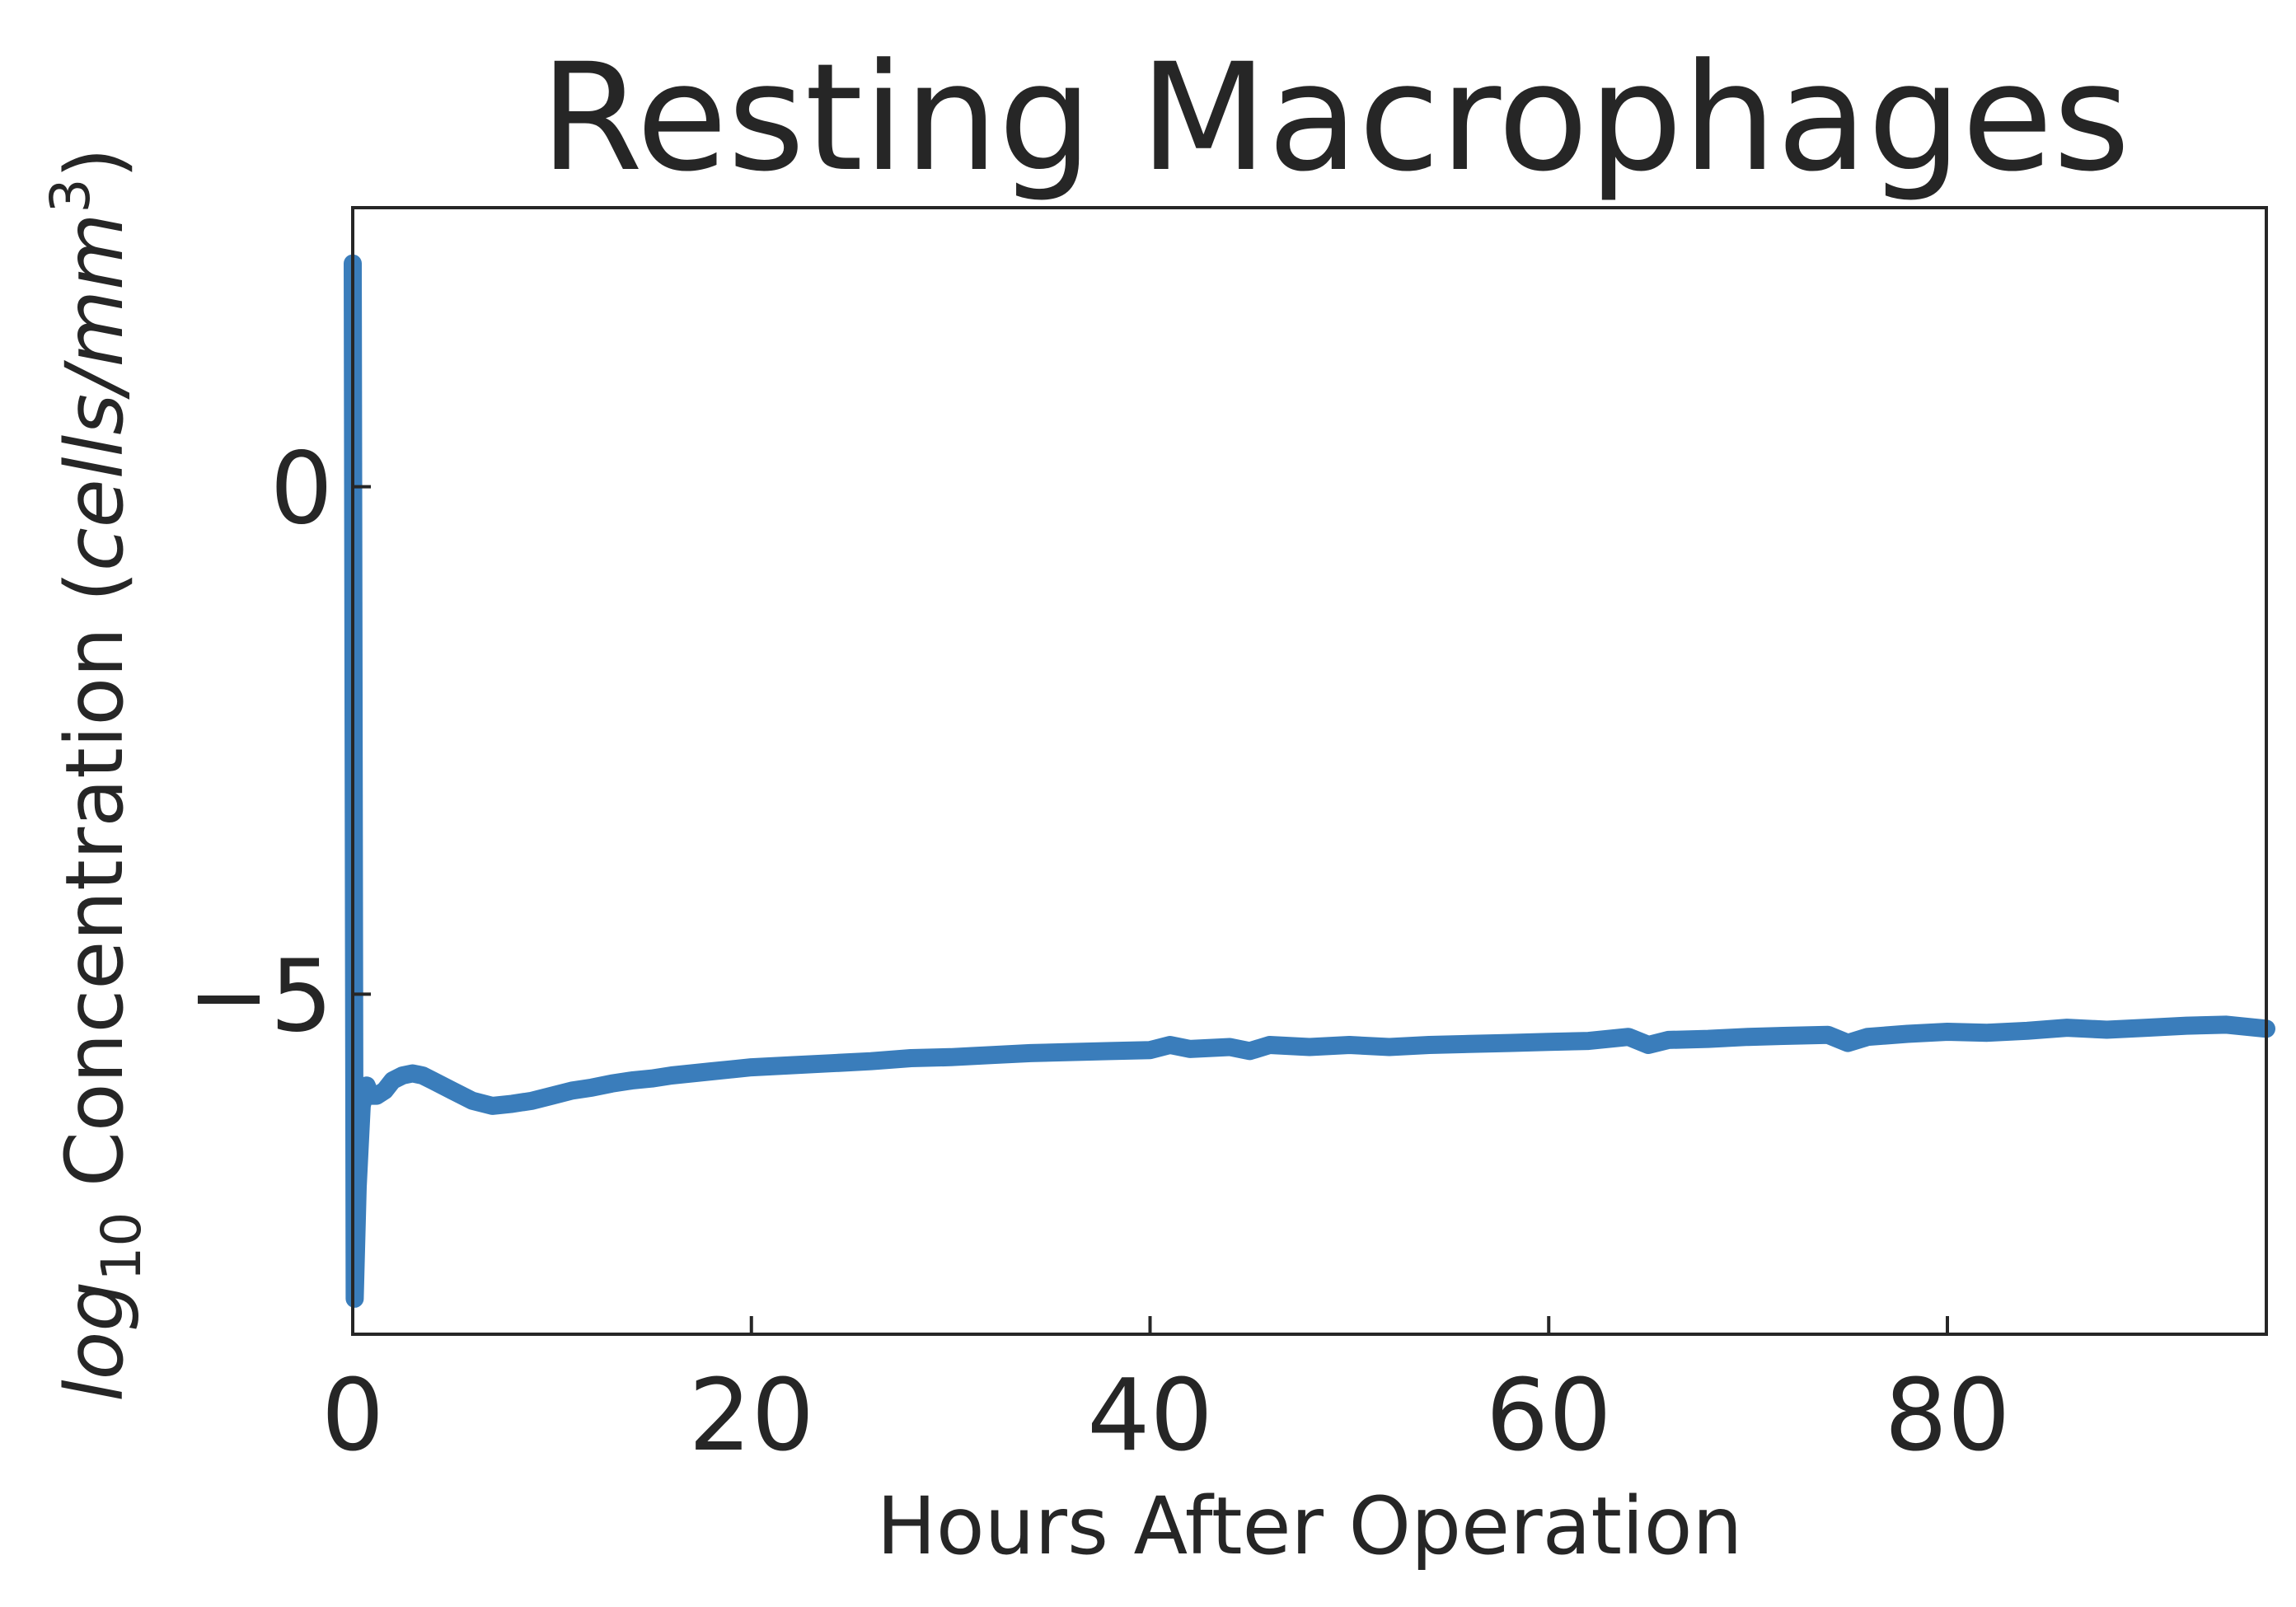  What do you see at coordinates (95, 392) in the screenshot?
I see `y-axis-label-unit: cells/mm` at bounding box center [95, 392].